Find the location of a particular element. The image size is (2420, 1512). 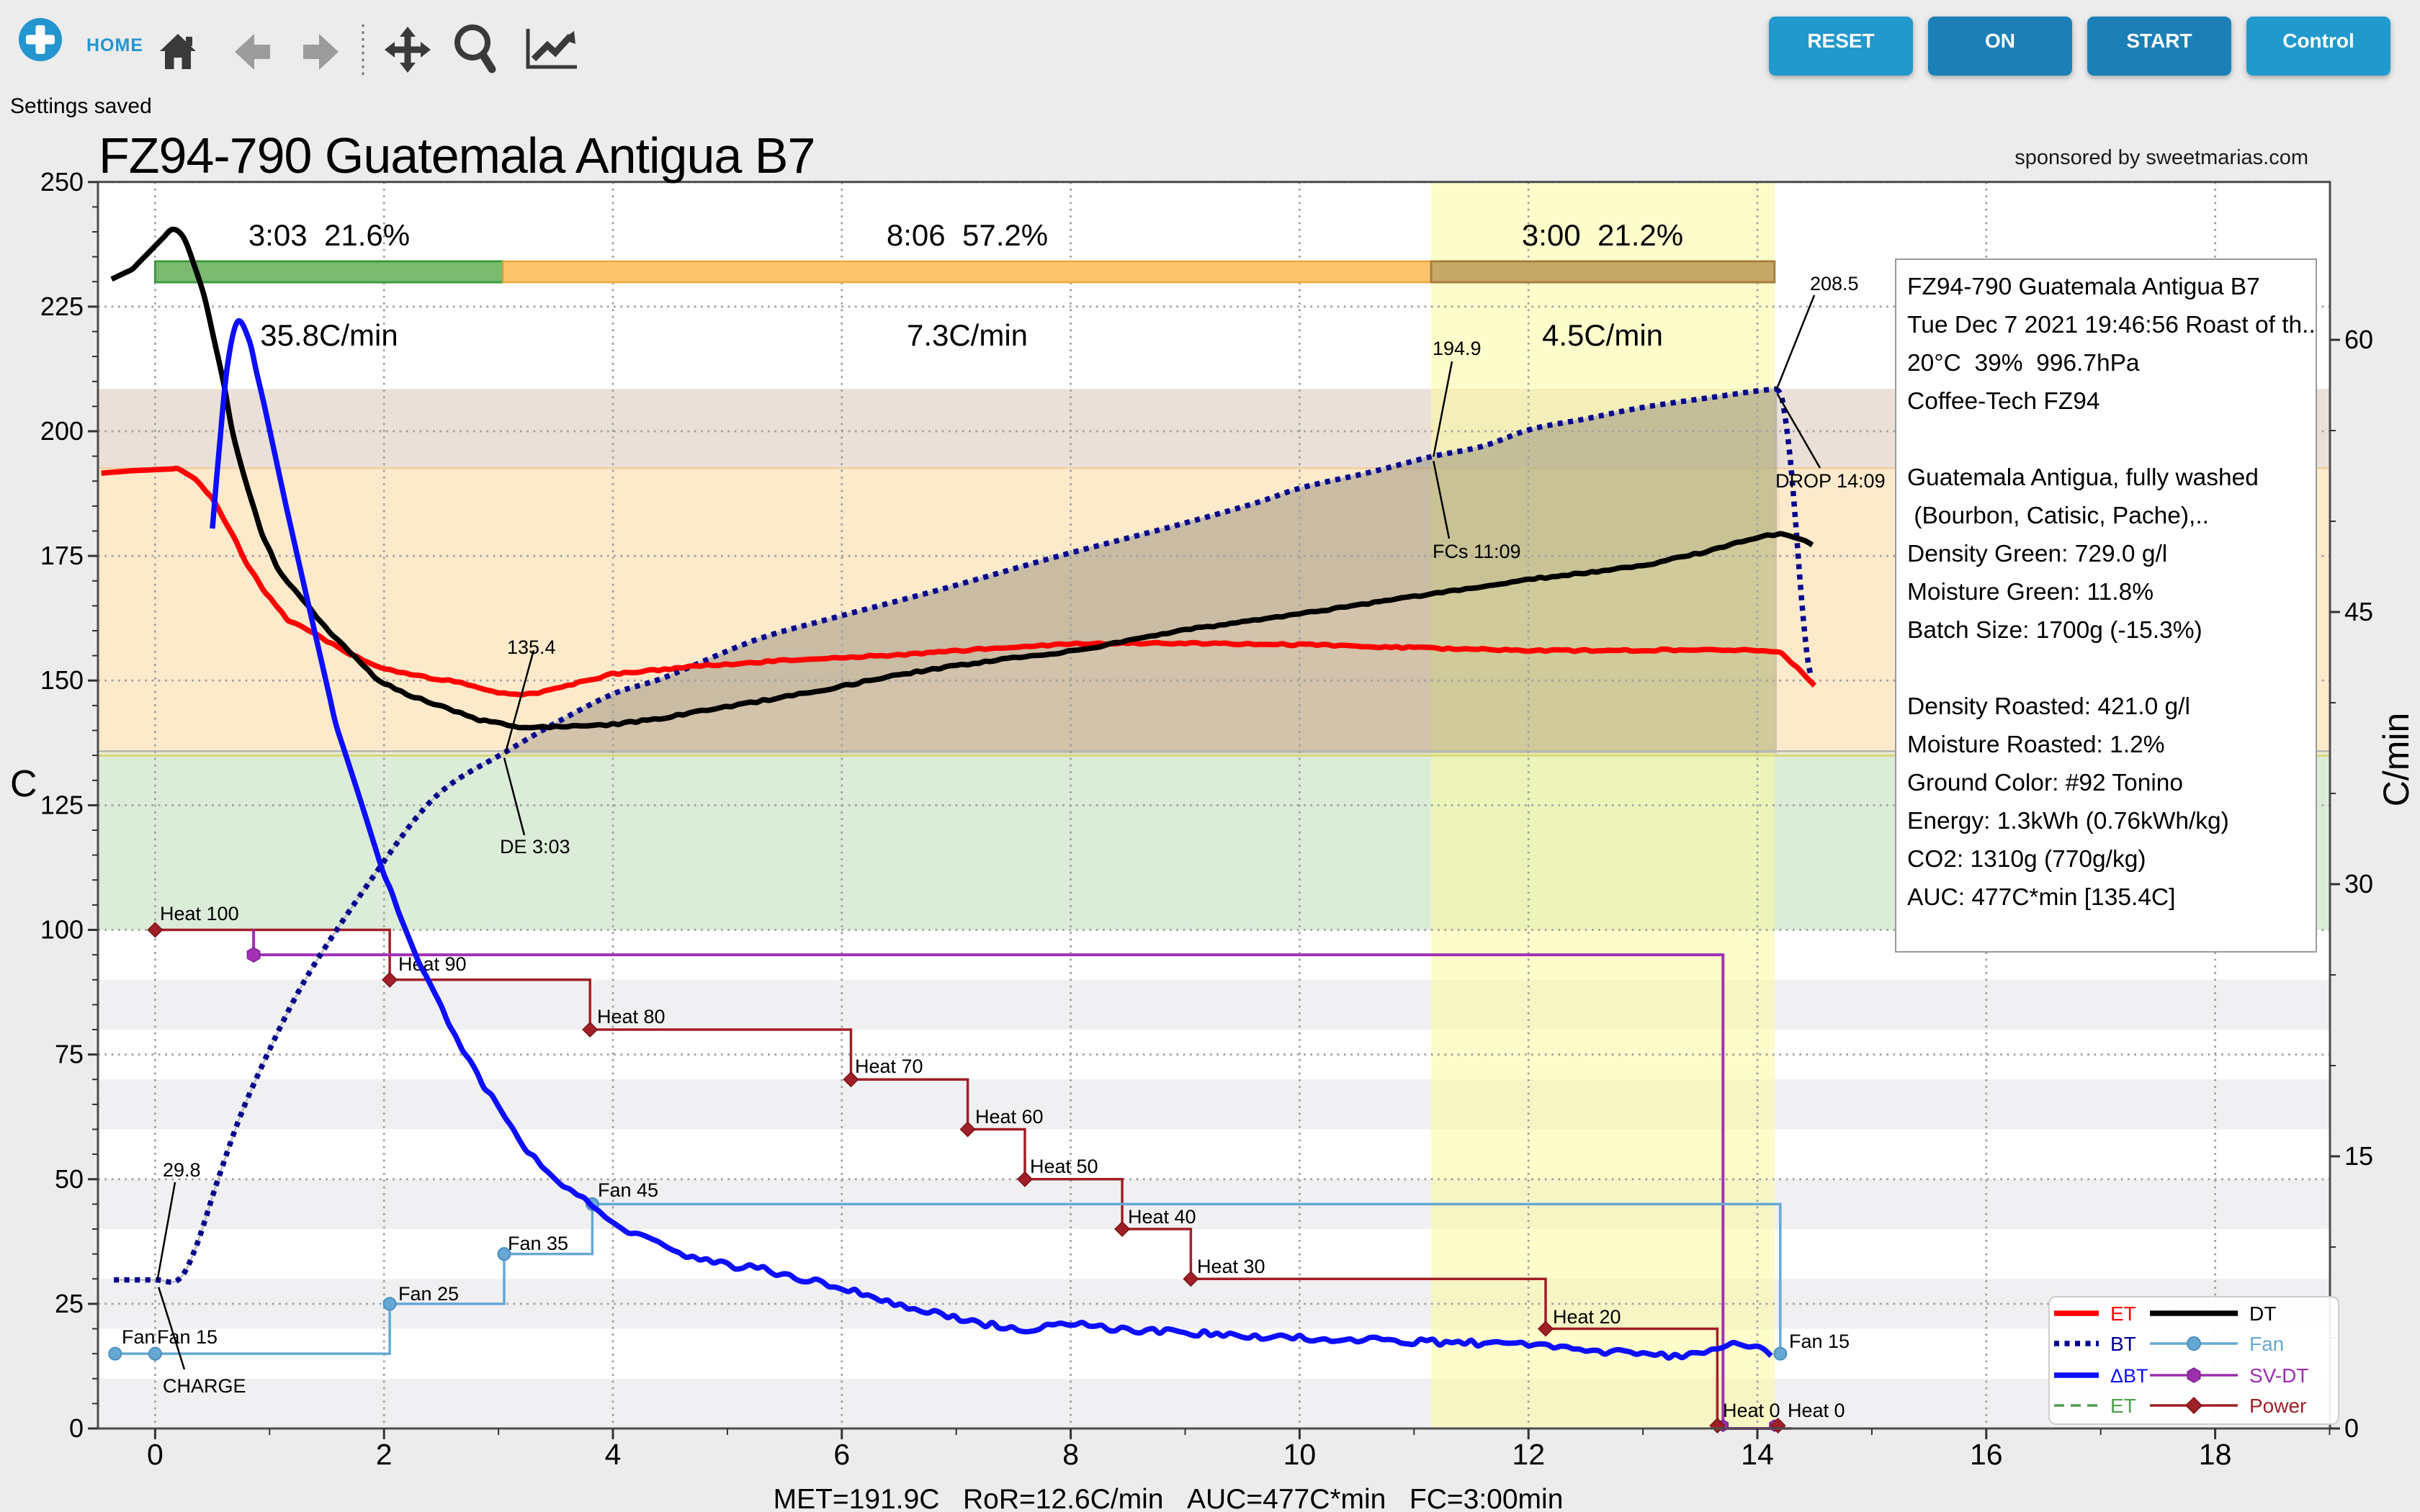

svg-text: 100 is located at coordinates (62, 930).